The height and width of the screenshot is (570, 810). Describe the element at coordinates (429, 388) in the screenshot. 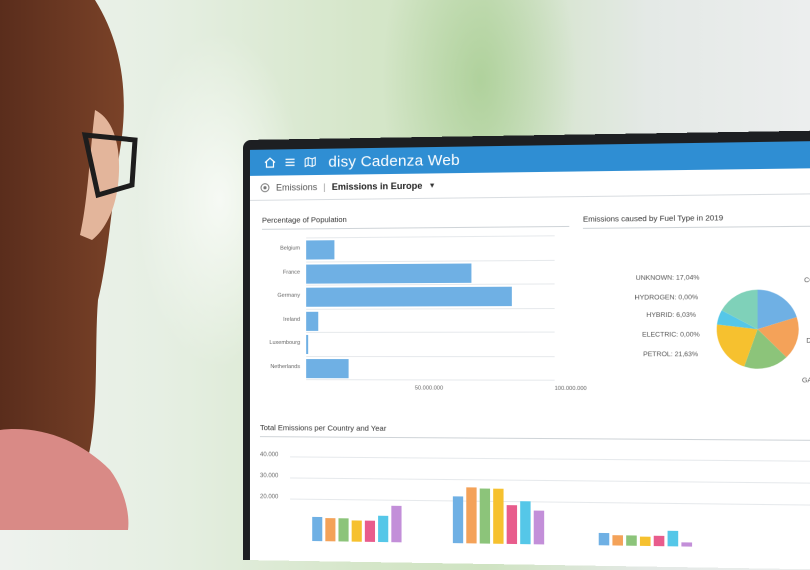

I see `x-tick-label: 50.000.000` at that location.